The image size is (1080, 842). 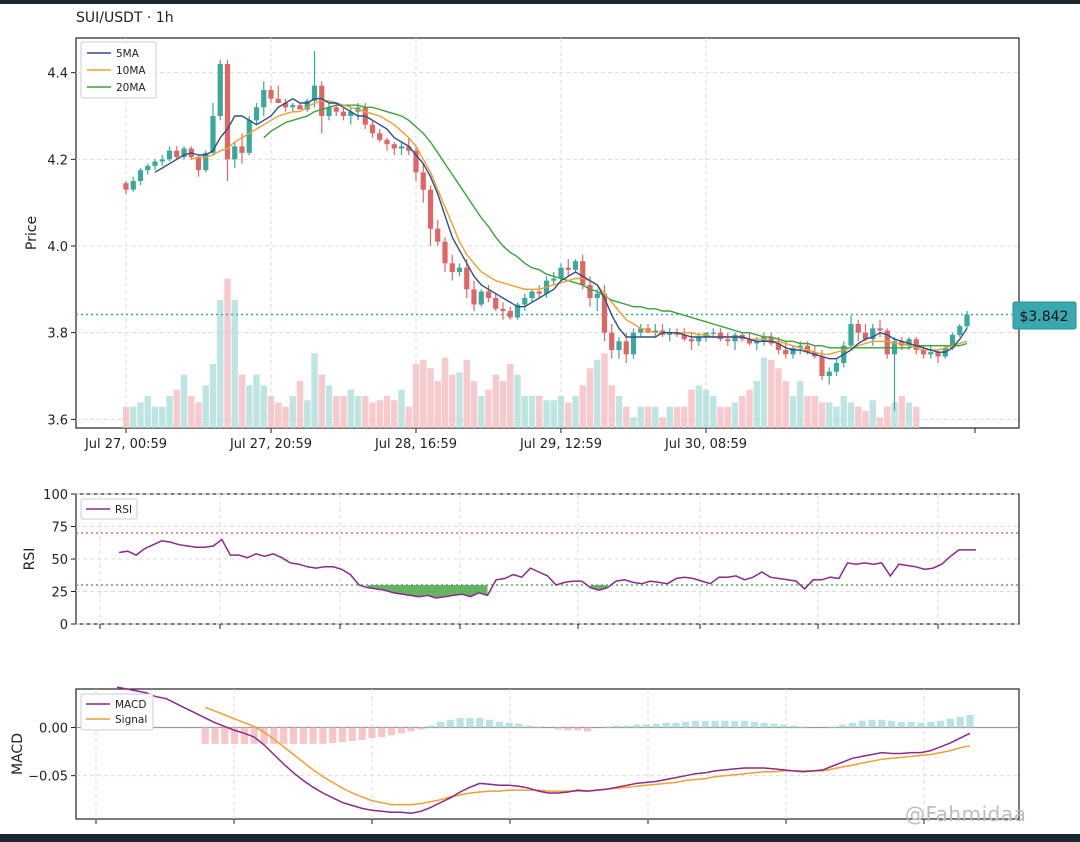 I want to click on macd-axis-label: MACD, so click(x=18, y=754).